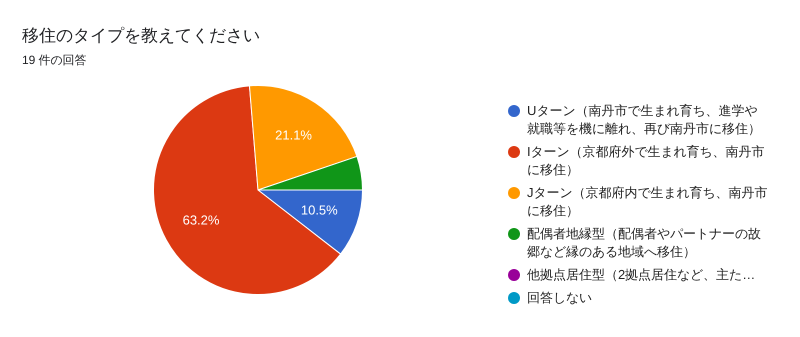 The height and width of the screenshot is (337, 800). Describe the element at coordinates (54, 60) in the screenshot. I see `text: 19 件の回答` at that location.